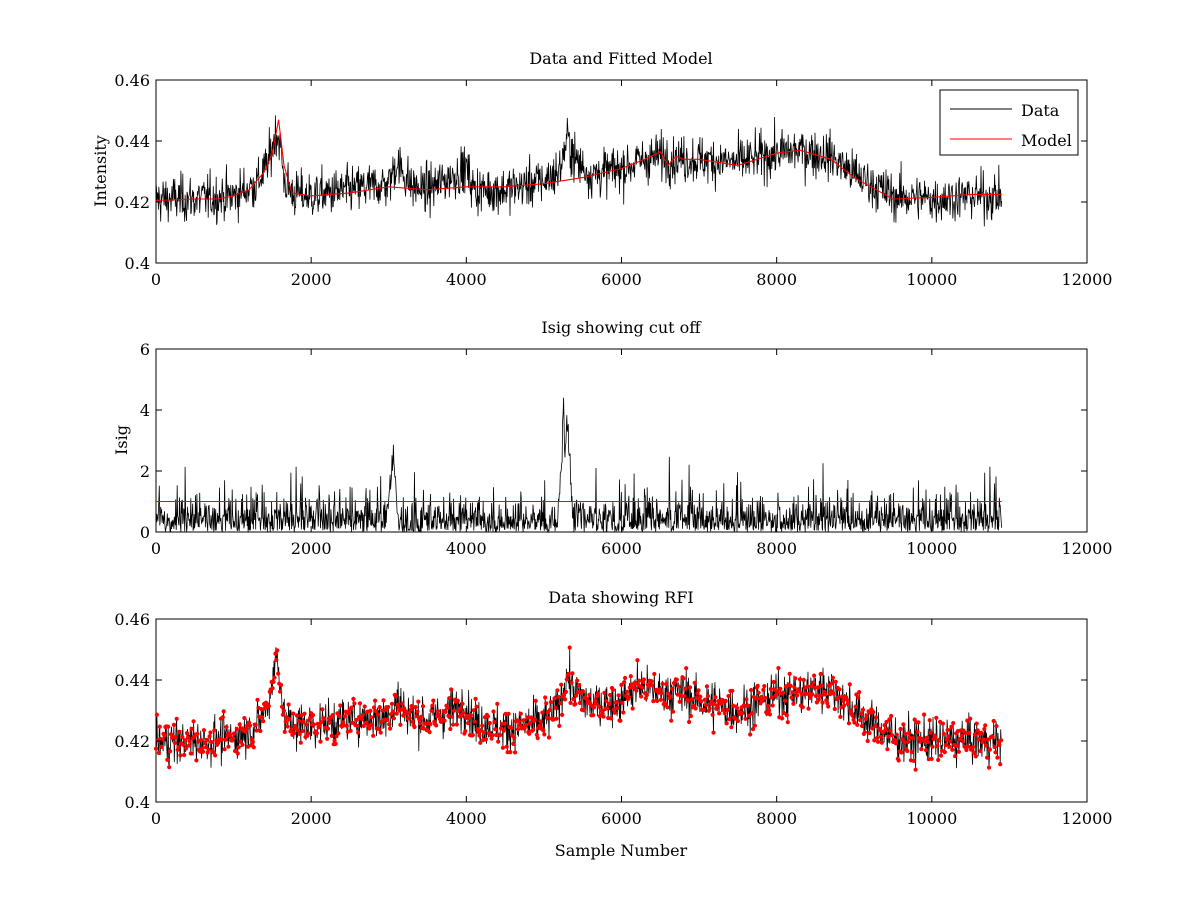  What do you see at coordinates (311, 548) in the screenshot?
I see `x-tick-label: 2000` at bounding box center [311, 548].